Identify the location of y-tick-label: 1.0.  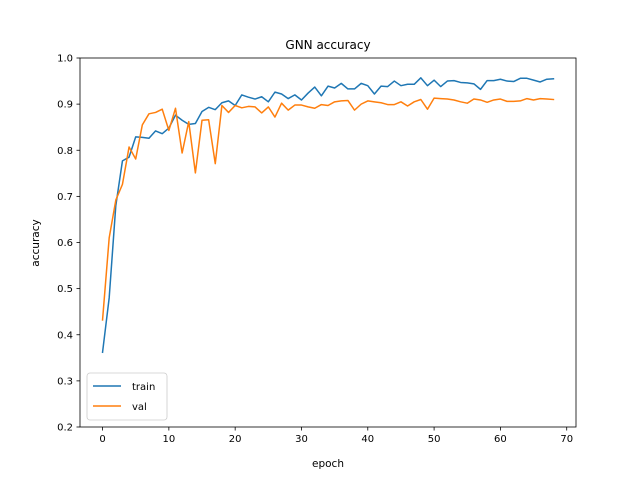
(65, 59).